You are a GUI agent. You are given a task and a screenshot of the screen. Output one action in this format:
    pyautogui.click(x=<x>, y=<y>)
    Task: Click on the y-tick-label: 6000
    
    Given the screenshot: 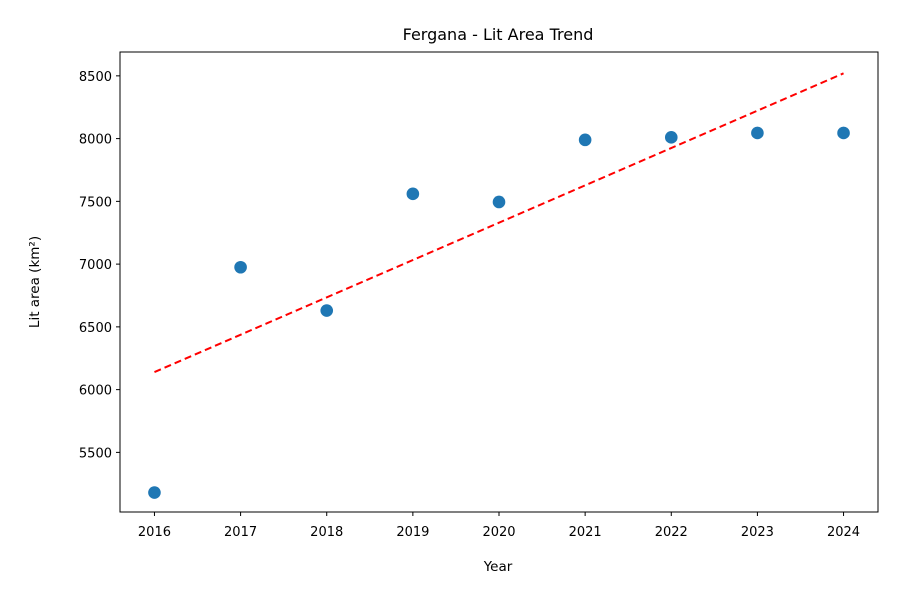 What is the action you would take?
    pyautogui.click(x=95, y=391)
    